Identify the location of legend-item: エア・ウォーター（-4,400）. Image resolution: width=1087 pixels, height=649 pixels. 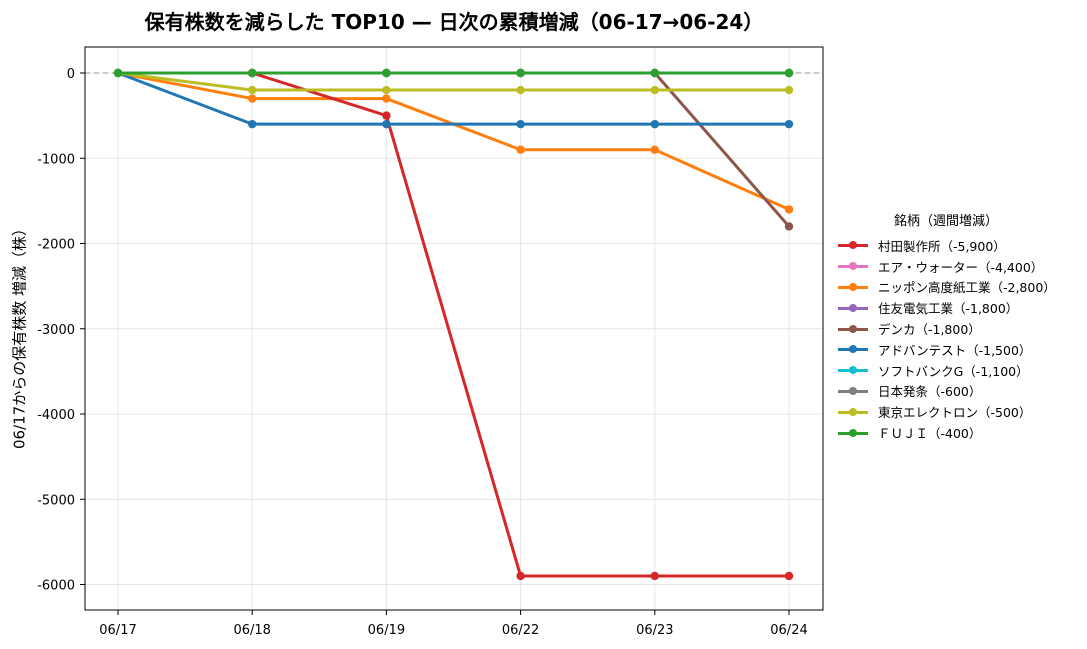
(946, 266).